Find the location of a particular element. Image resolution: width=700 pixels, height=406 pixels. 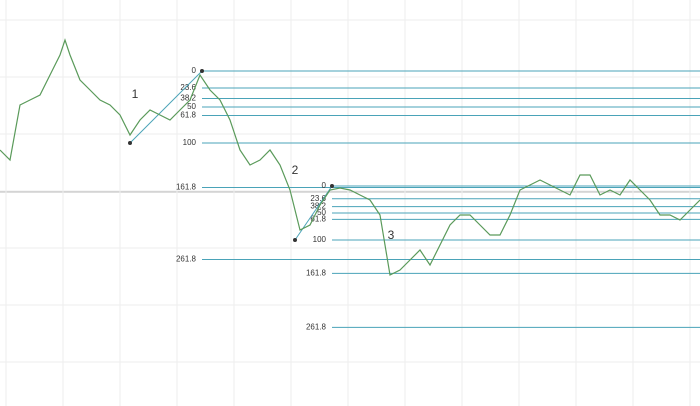

fib-level-label: 38.2 is located at coordinates (188, 98).